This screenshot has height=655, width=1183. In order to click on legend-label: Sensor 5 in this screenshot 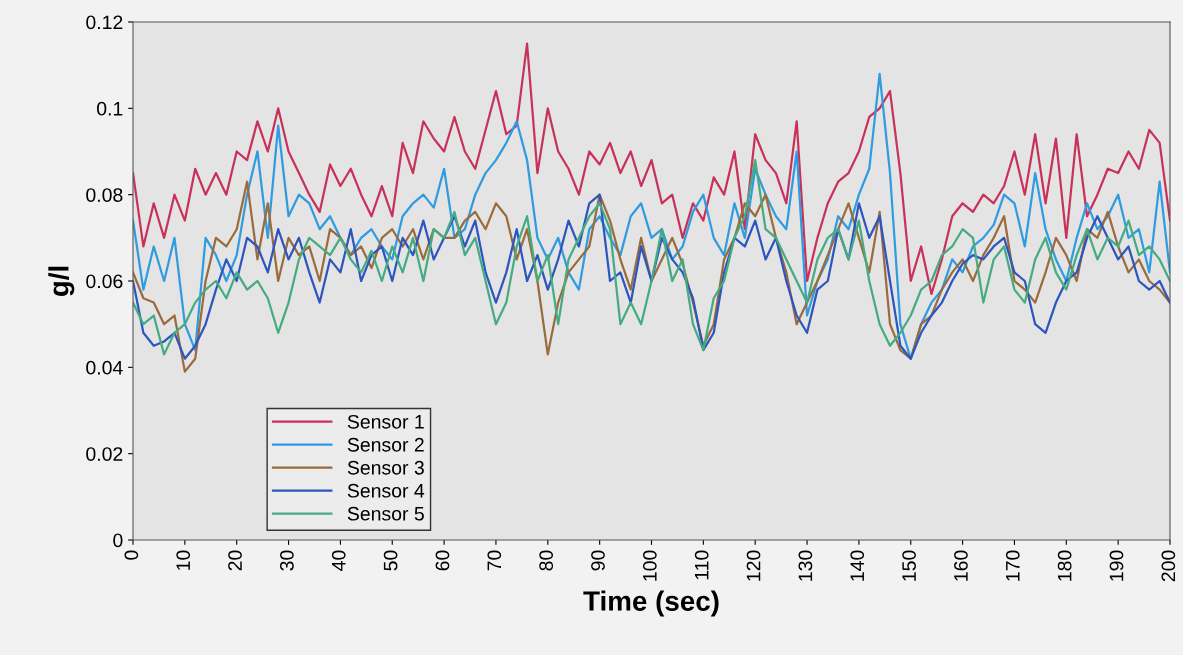, I will do `click(385, 513)`.